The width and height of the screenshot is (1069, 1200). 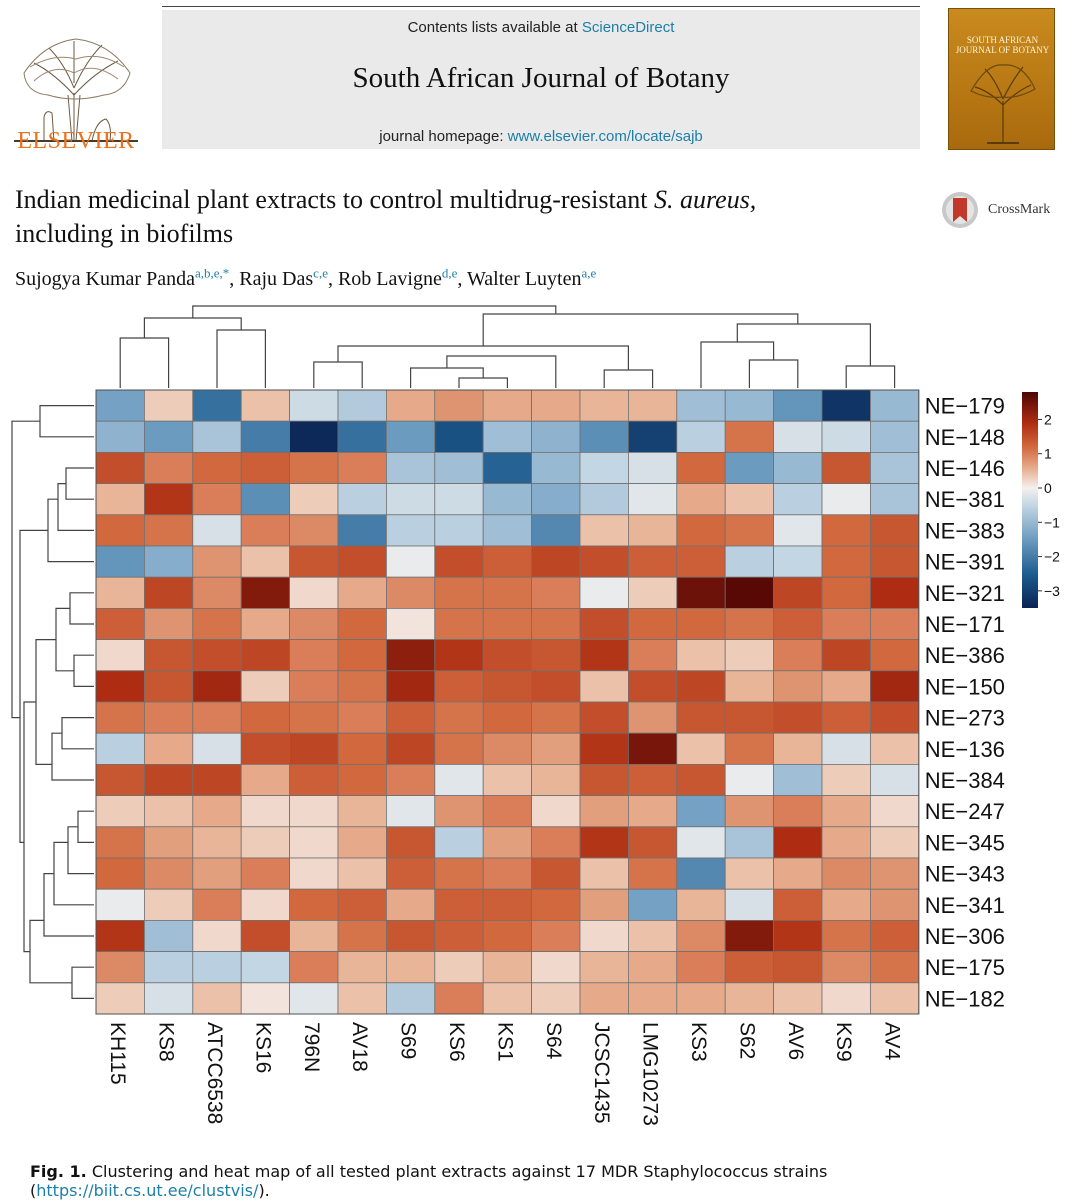 What do you see at coordinates (605, 136) in the screenshot?
I see `homepage-link: www.elsevier.com/locate/sajb` at bounding box center [605, 136].